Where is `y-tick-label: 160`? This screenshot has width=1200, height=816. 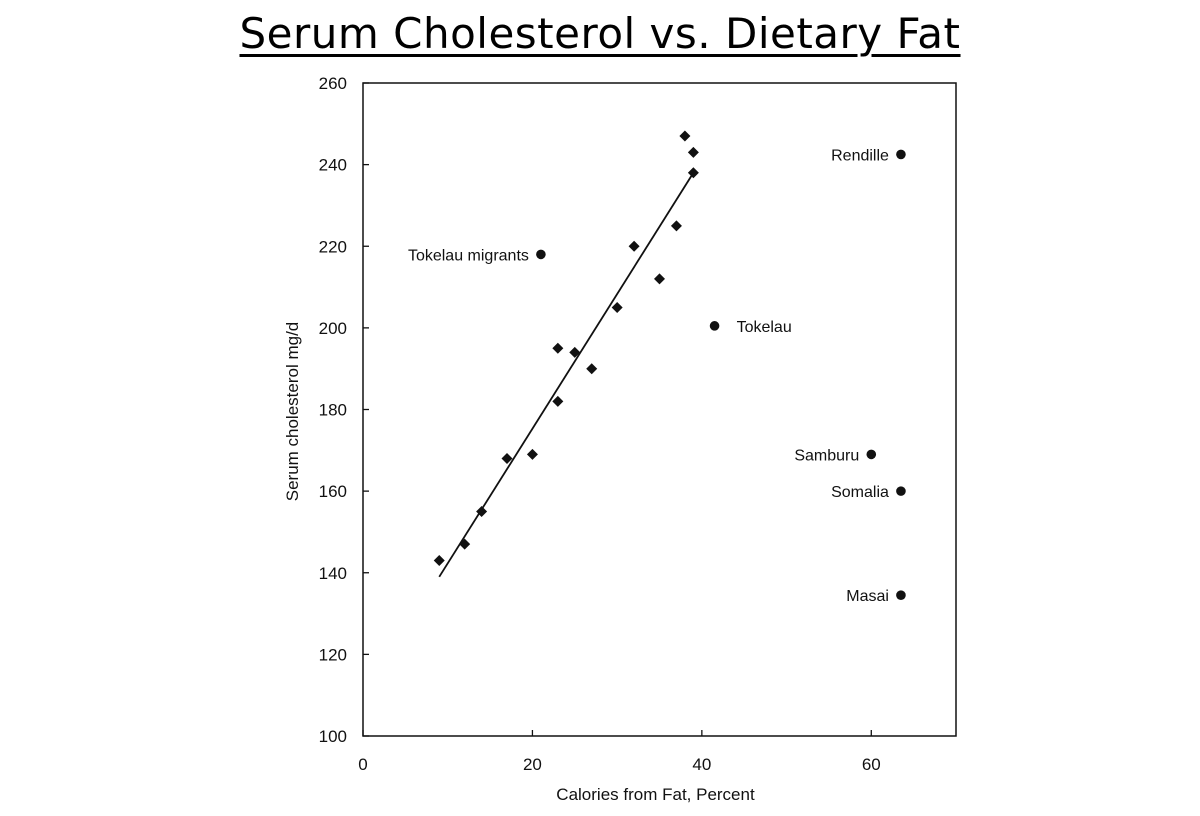 y-tick-label: 160 is located at coordinates (333, 491).